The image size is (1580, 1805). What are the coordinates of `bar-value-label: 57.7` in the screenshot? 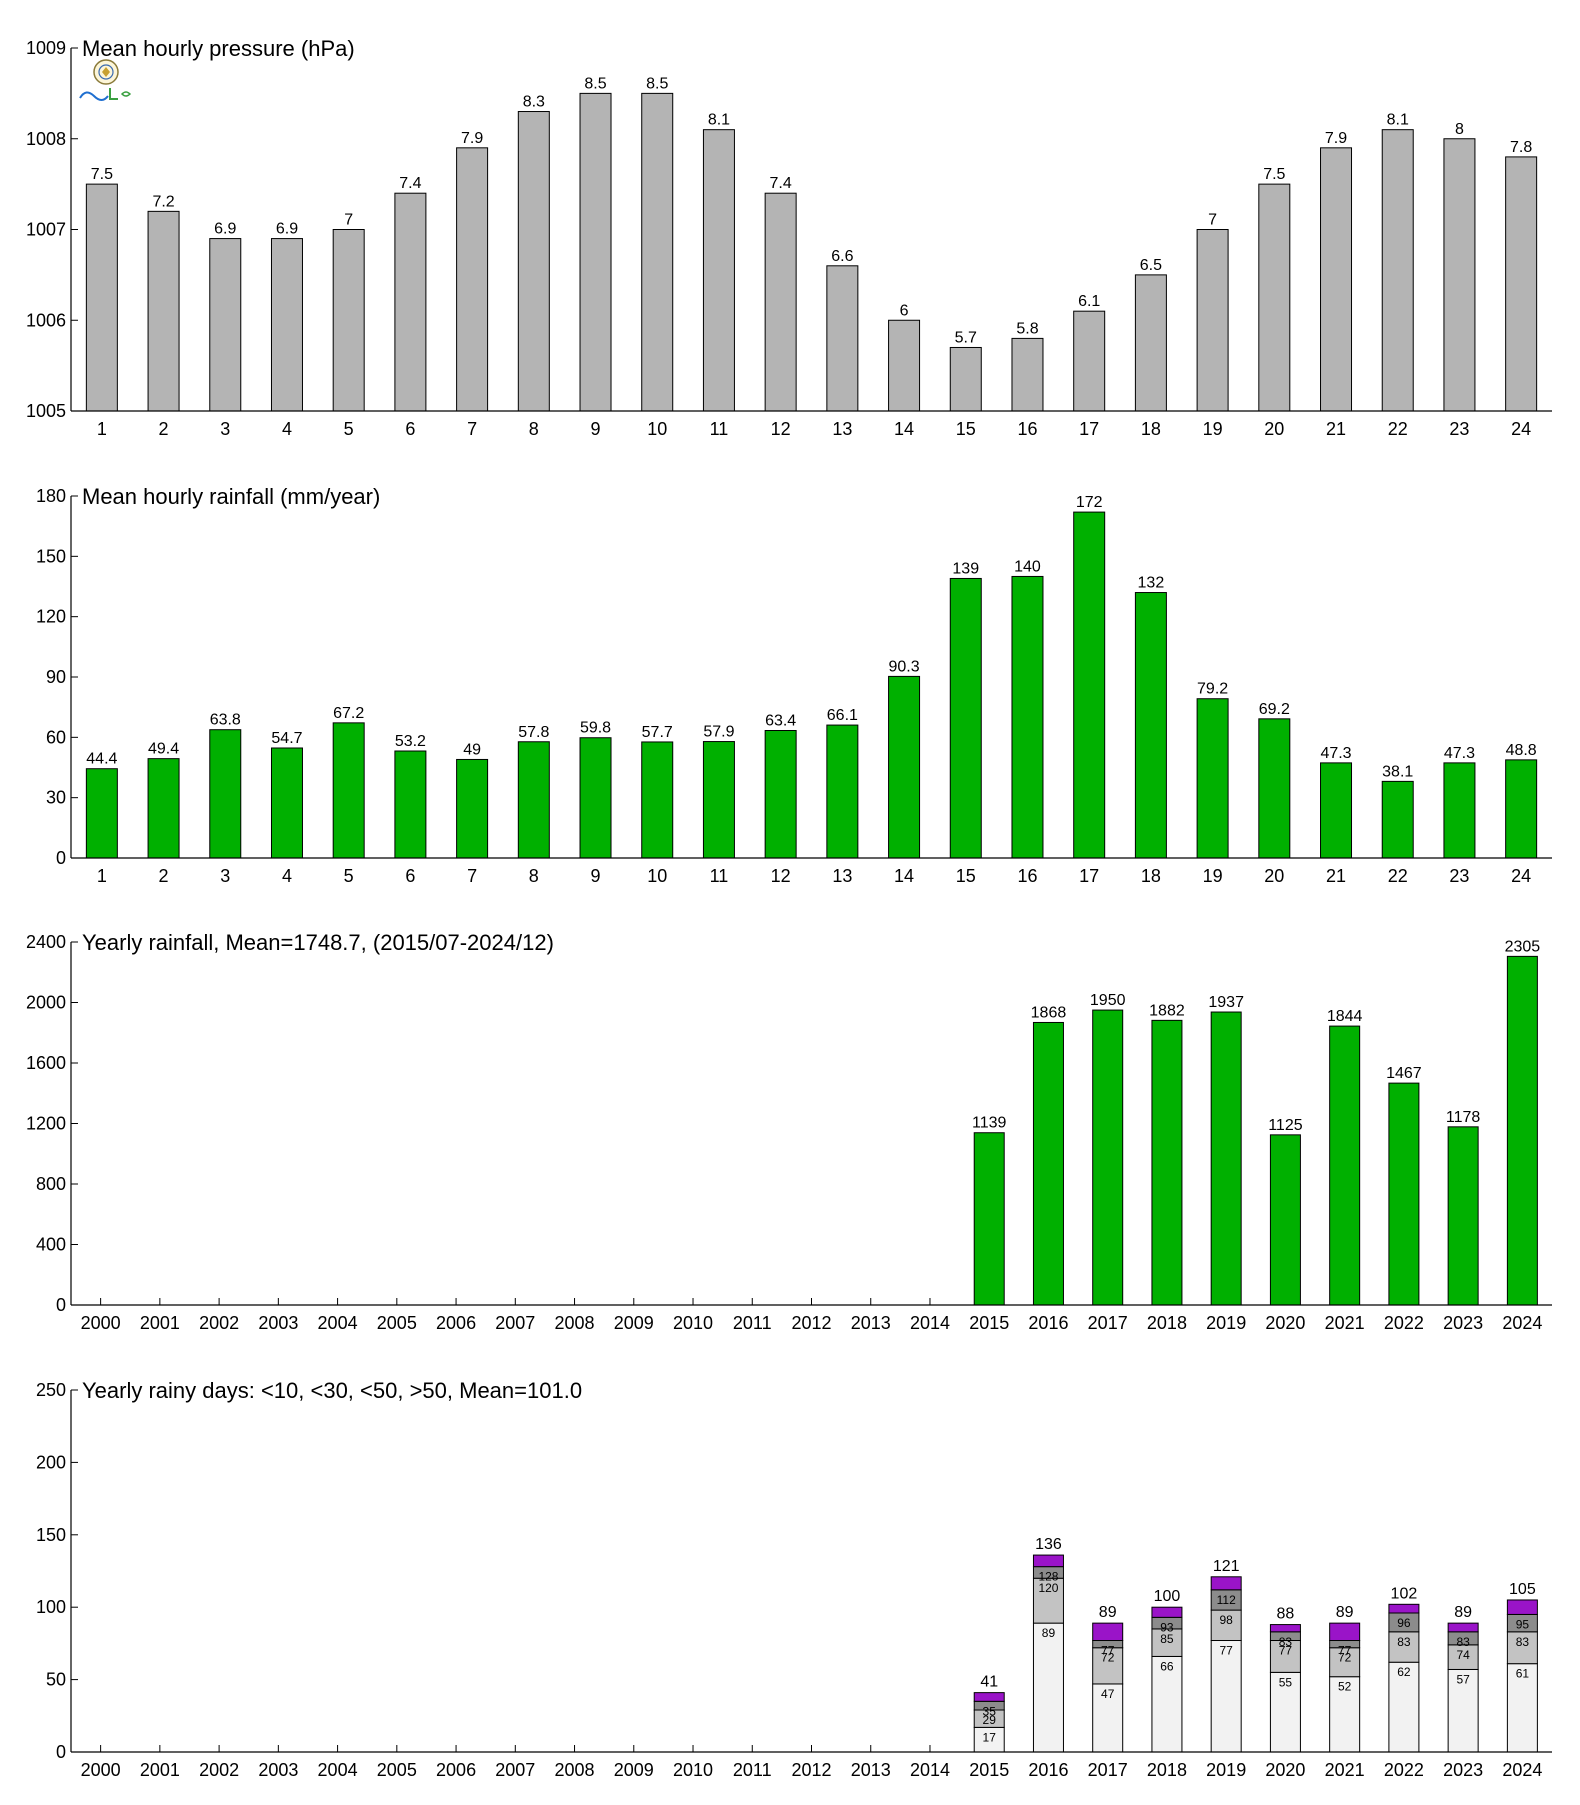 It's located at (657, 732).